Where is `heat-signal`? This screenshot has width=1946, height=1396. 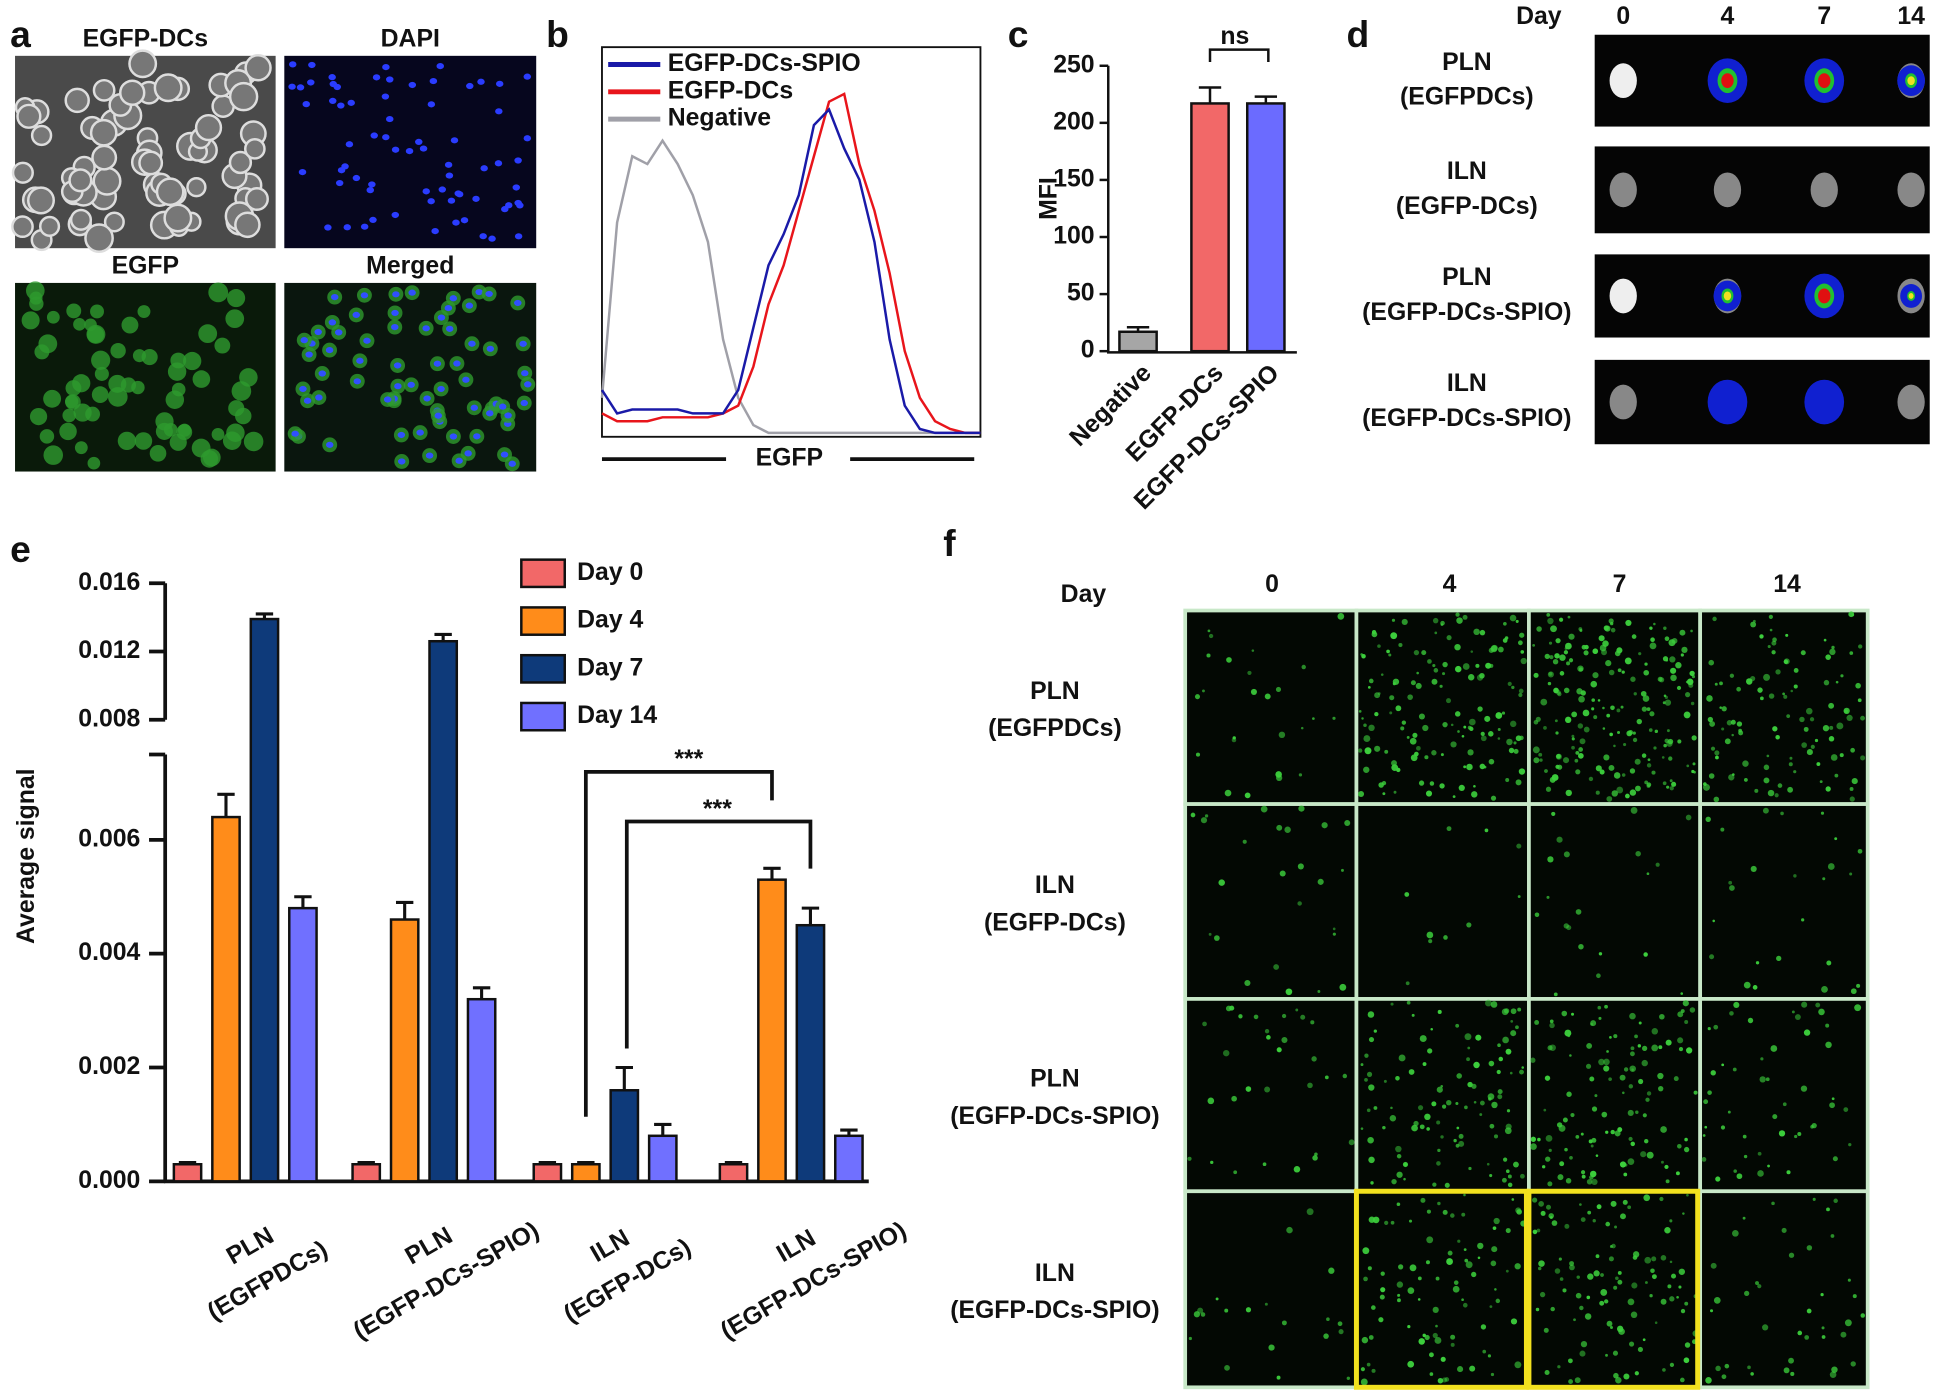
heat-signal is located at coordinates (1727, 402).